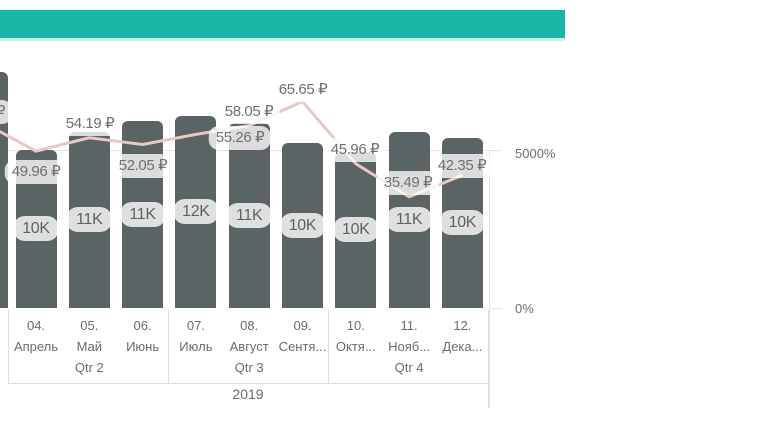  I want to click on month-number: 04., so click(36, 325).